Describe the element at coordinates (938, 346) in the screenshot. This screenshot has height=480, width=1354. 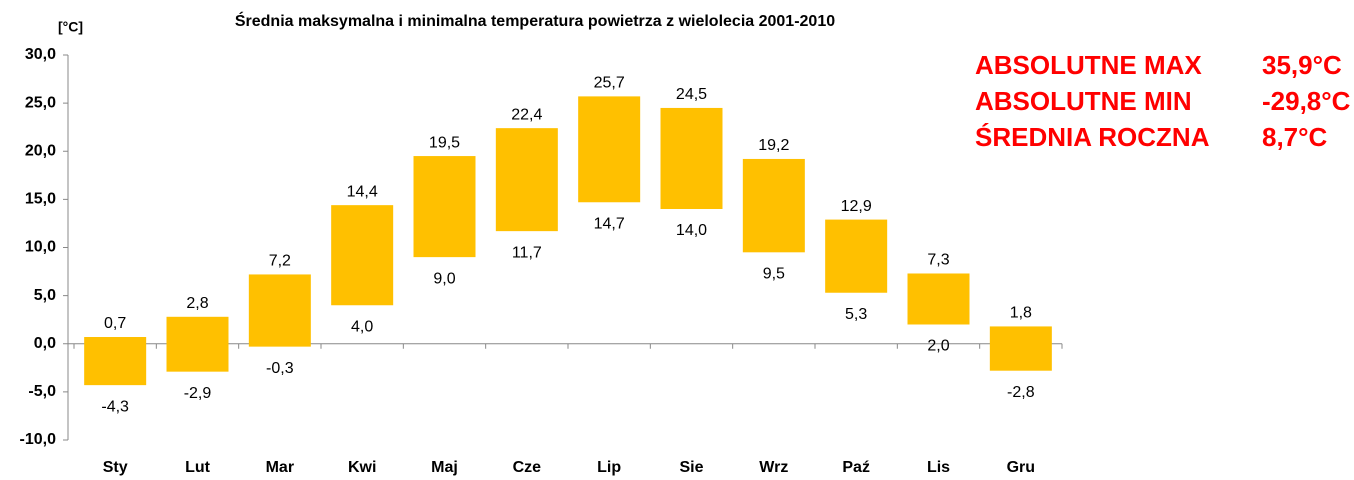
I see `min-label: 2,0` at that location.